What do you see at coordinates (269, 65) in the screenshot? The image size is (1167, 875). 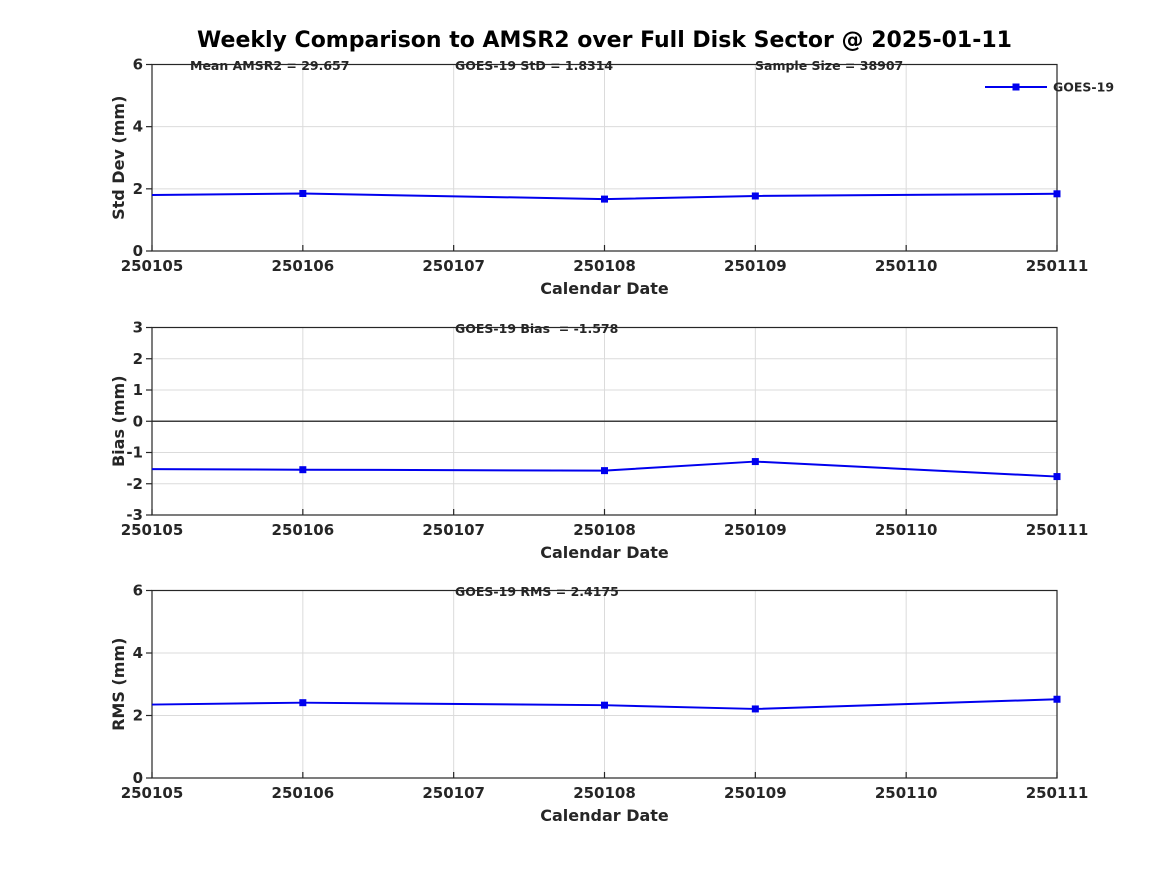 I see `annotation-text: Mean AMSR2 = 29.657` at bounding box center [269, 65].